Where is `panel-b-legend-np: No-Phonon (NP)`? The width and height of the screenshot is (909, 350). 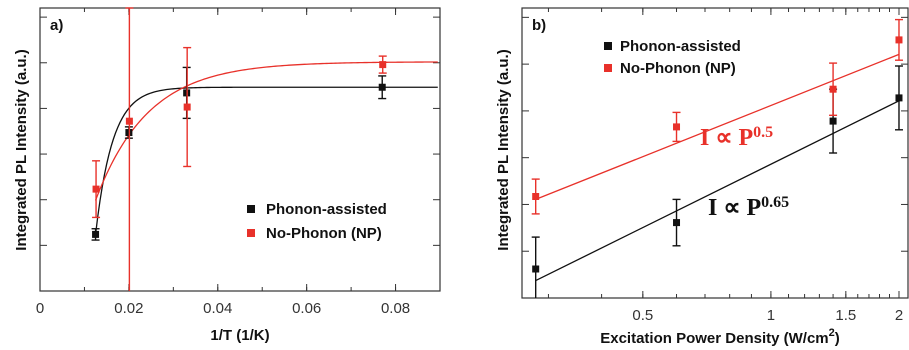 panel-b-legend-np: No-Phonon (NP) is located at coordinates (678, 68).